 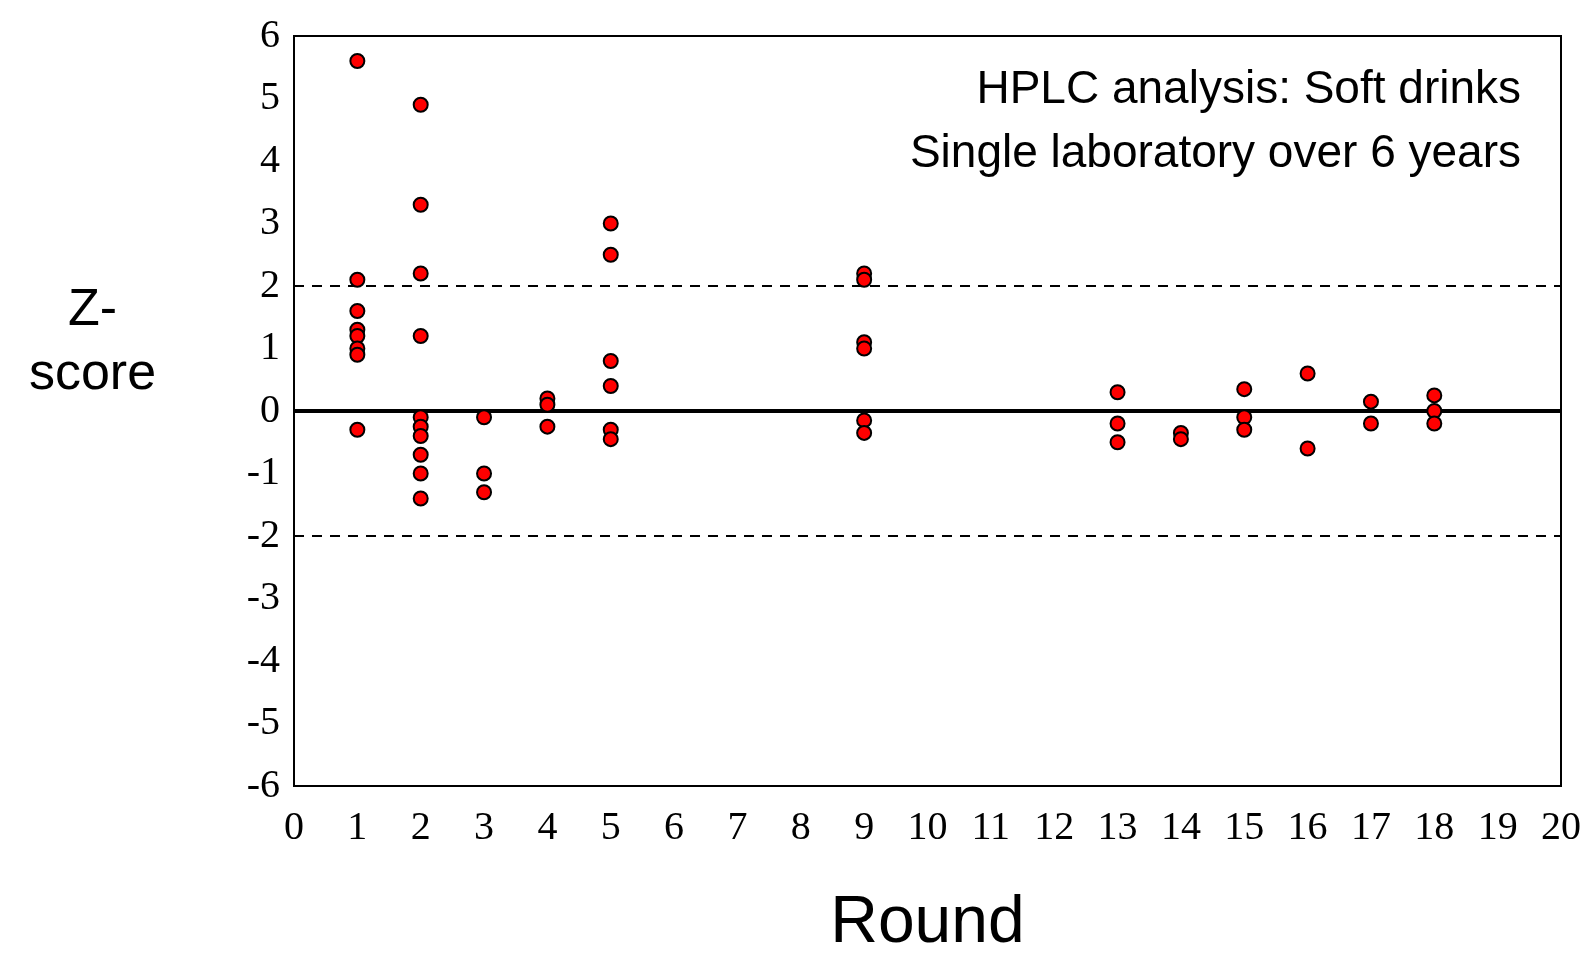 What do you see at coordinates (674, 825) in the screenshot?
I see `x-tick-label: 6` at bounding box center [674, 825].